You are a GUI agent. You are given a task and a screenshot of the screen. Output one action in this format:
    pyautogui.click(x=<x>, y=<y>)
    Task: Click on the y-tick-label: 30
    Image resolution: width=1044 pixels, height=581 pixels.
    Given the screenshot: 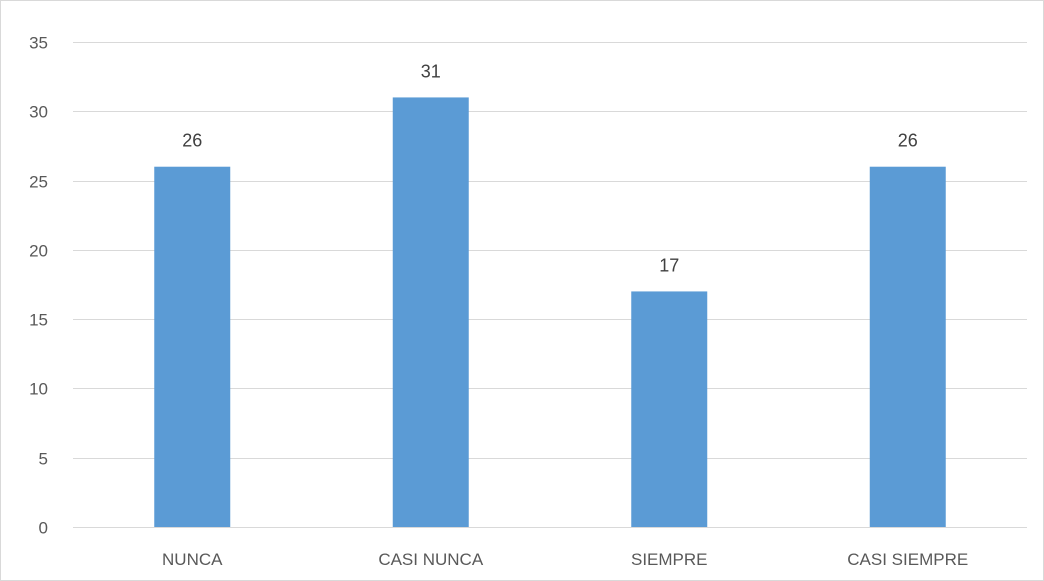 What is the action you would take?
    pyautogui.click(x=38, y=112)
    